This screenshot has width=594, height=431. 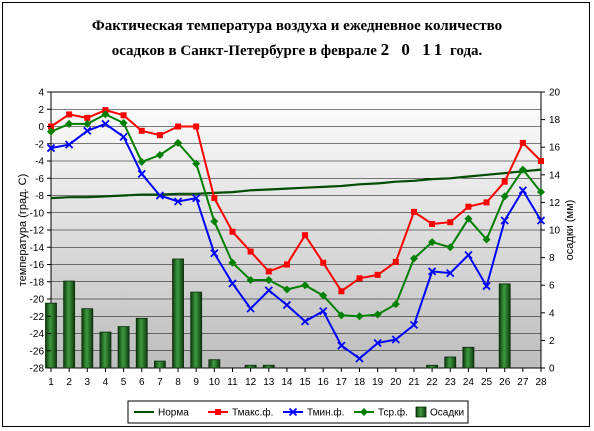 I want to click on left-tick-label: 2, so click(x=41, y=110).